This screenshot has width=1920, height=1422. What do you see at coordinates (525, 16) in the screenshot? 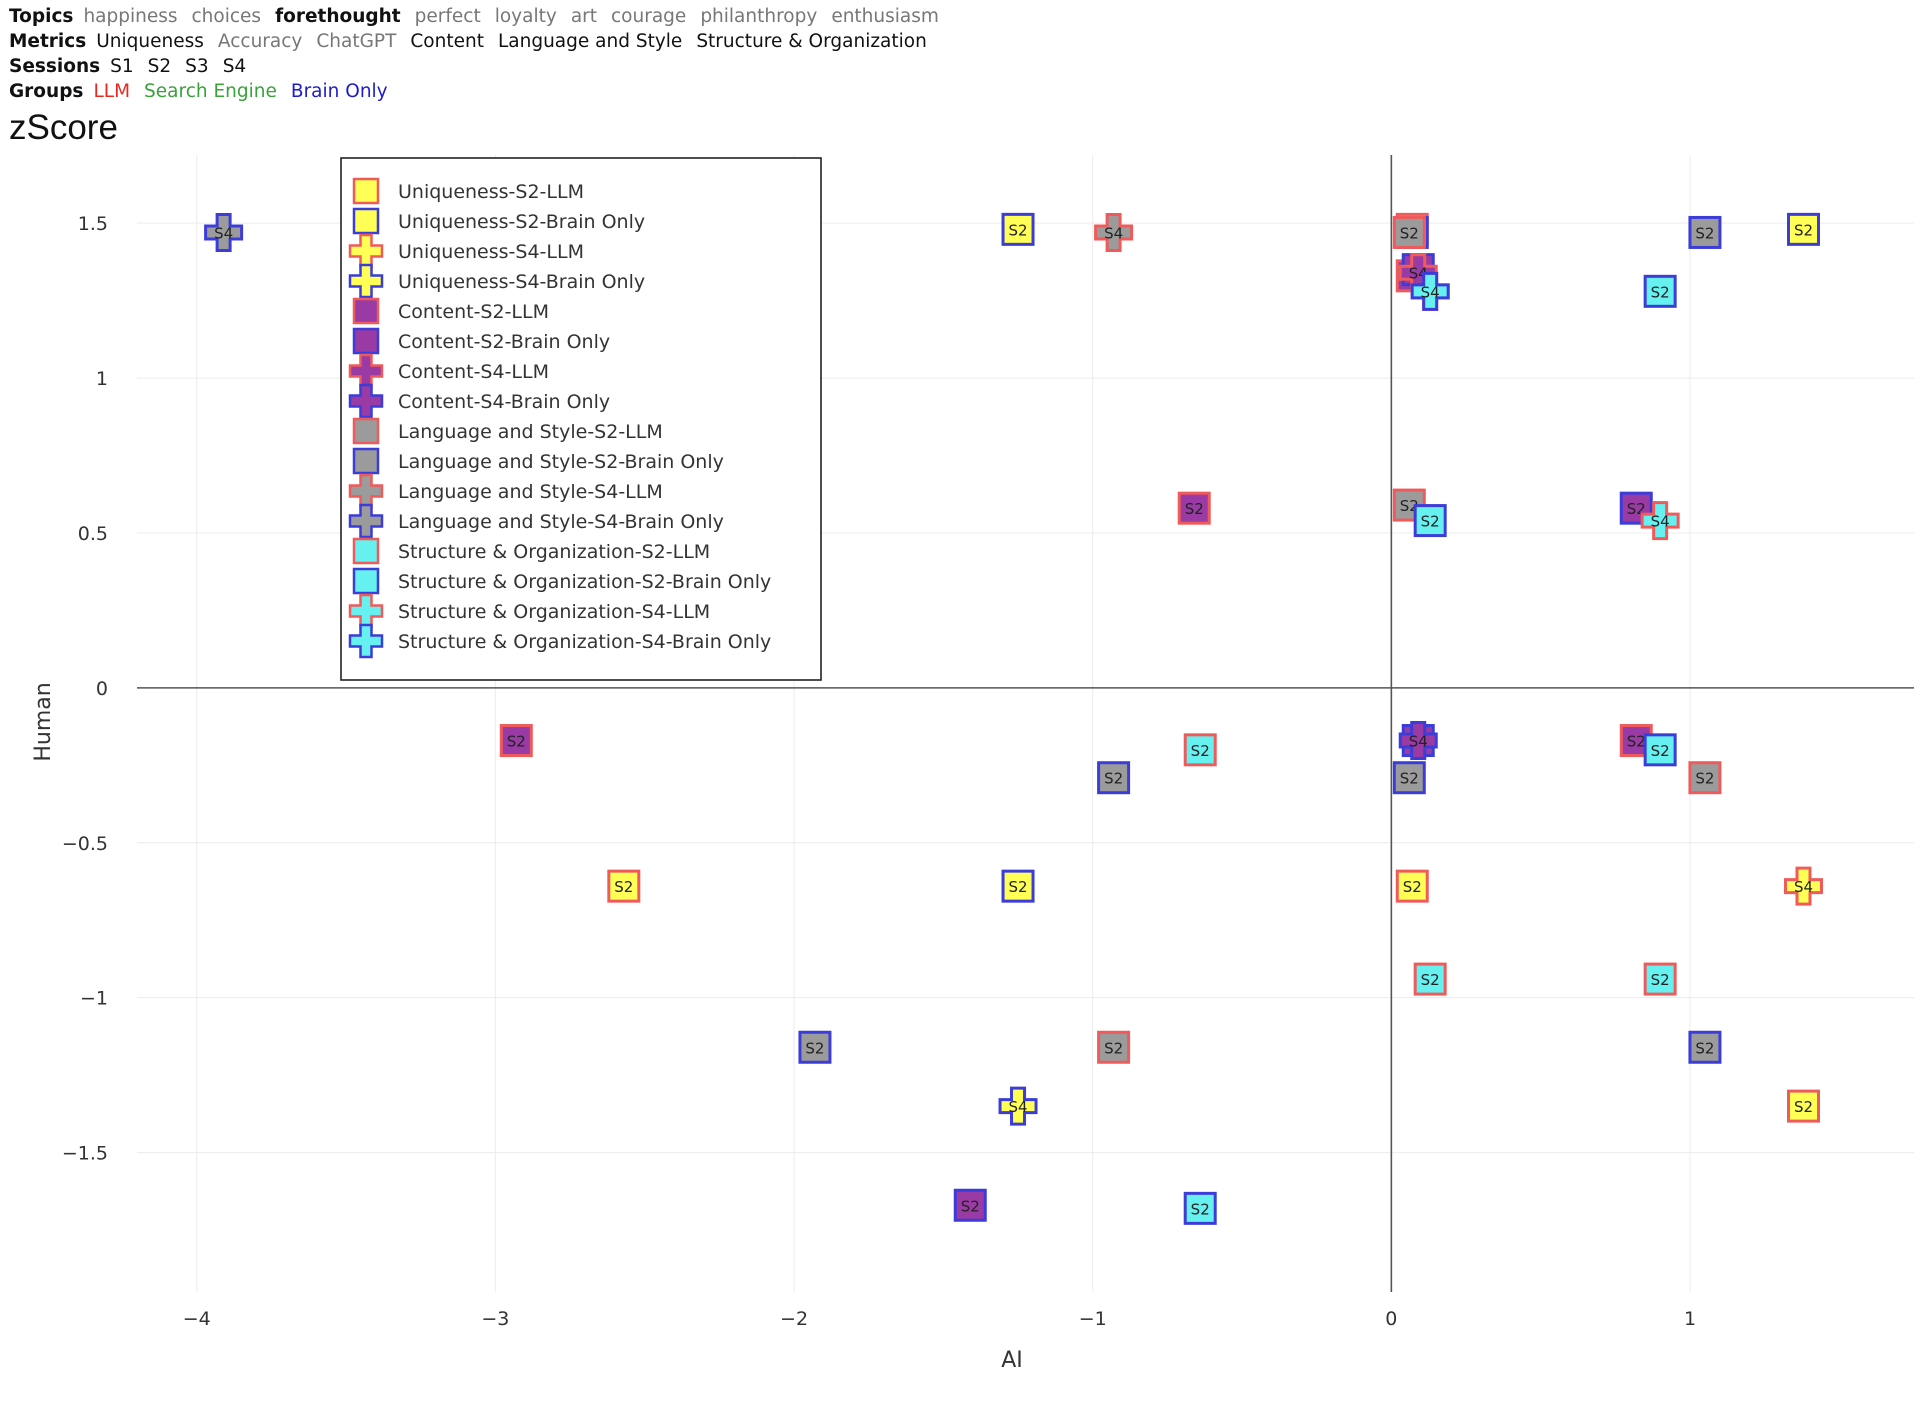
I see `filter-topics-loyalty: loyalty` at bounding box center [525, 16].